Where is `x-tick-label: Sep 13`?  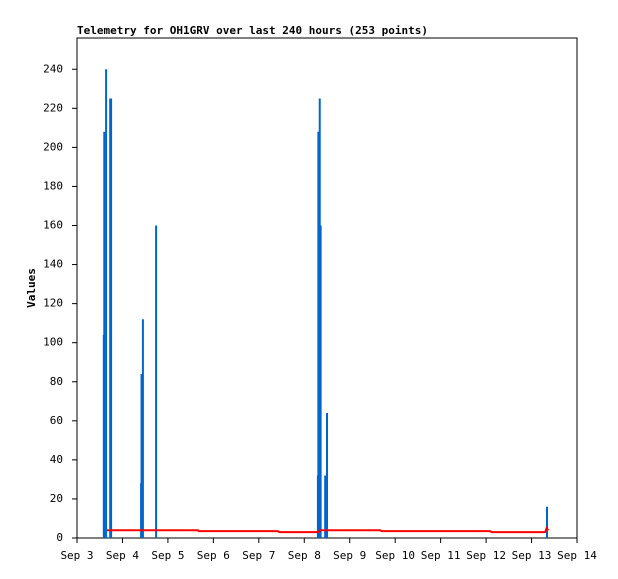 x-tick-label: Sep 13 is located at coordinates (532, 555).